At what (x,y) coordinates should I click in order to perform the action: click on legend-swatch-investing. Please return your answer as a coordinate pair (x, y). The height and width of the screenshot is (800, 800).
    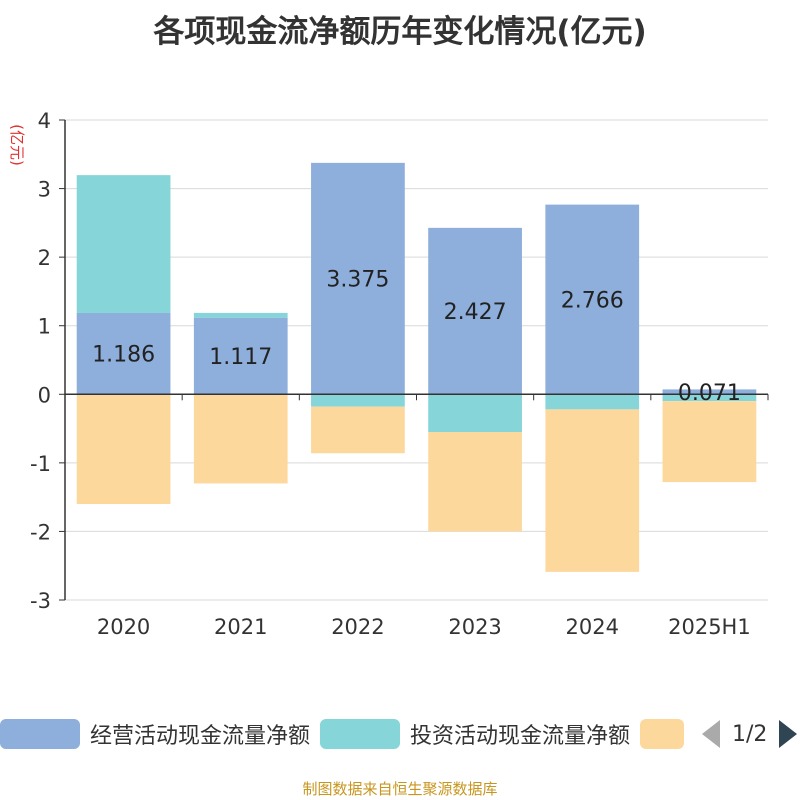
    Looking at the image, I should click on (360, 734).